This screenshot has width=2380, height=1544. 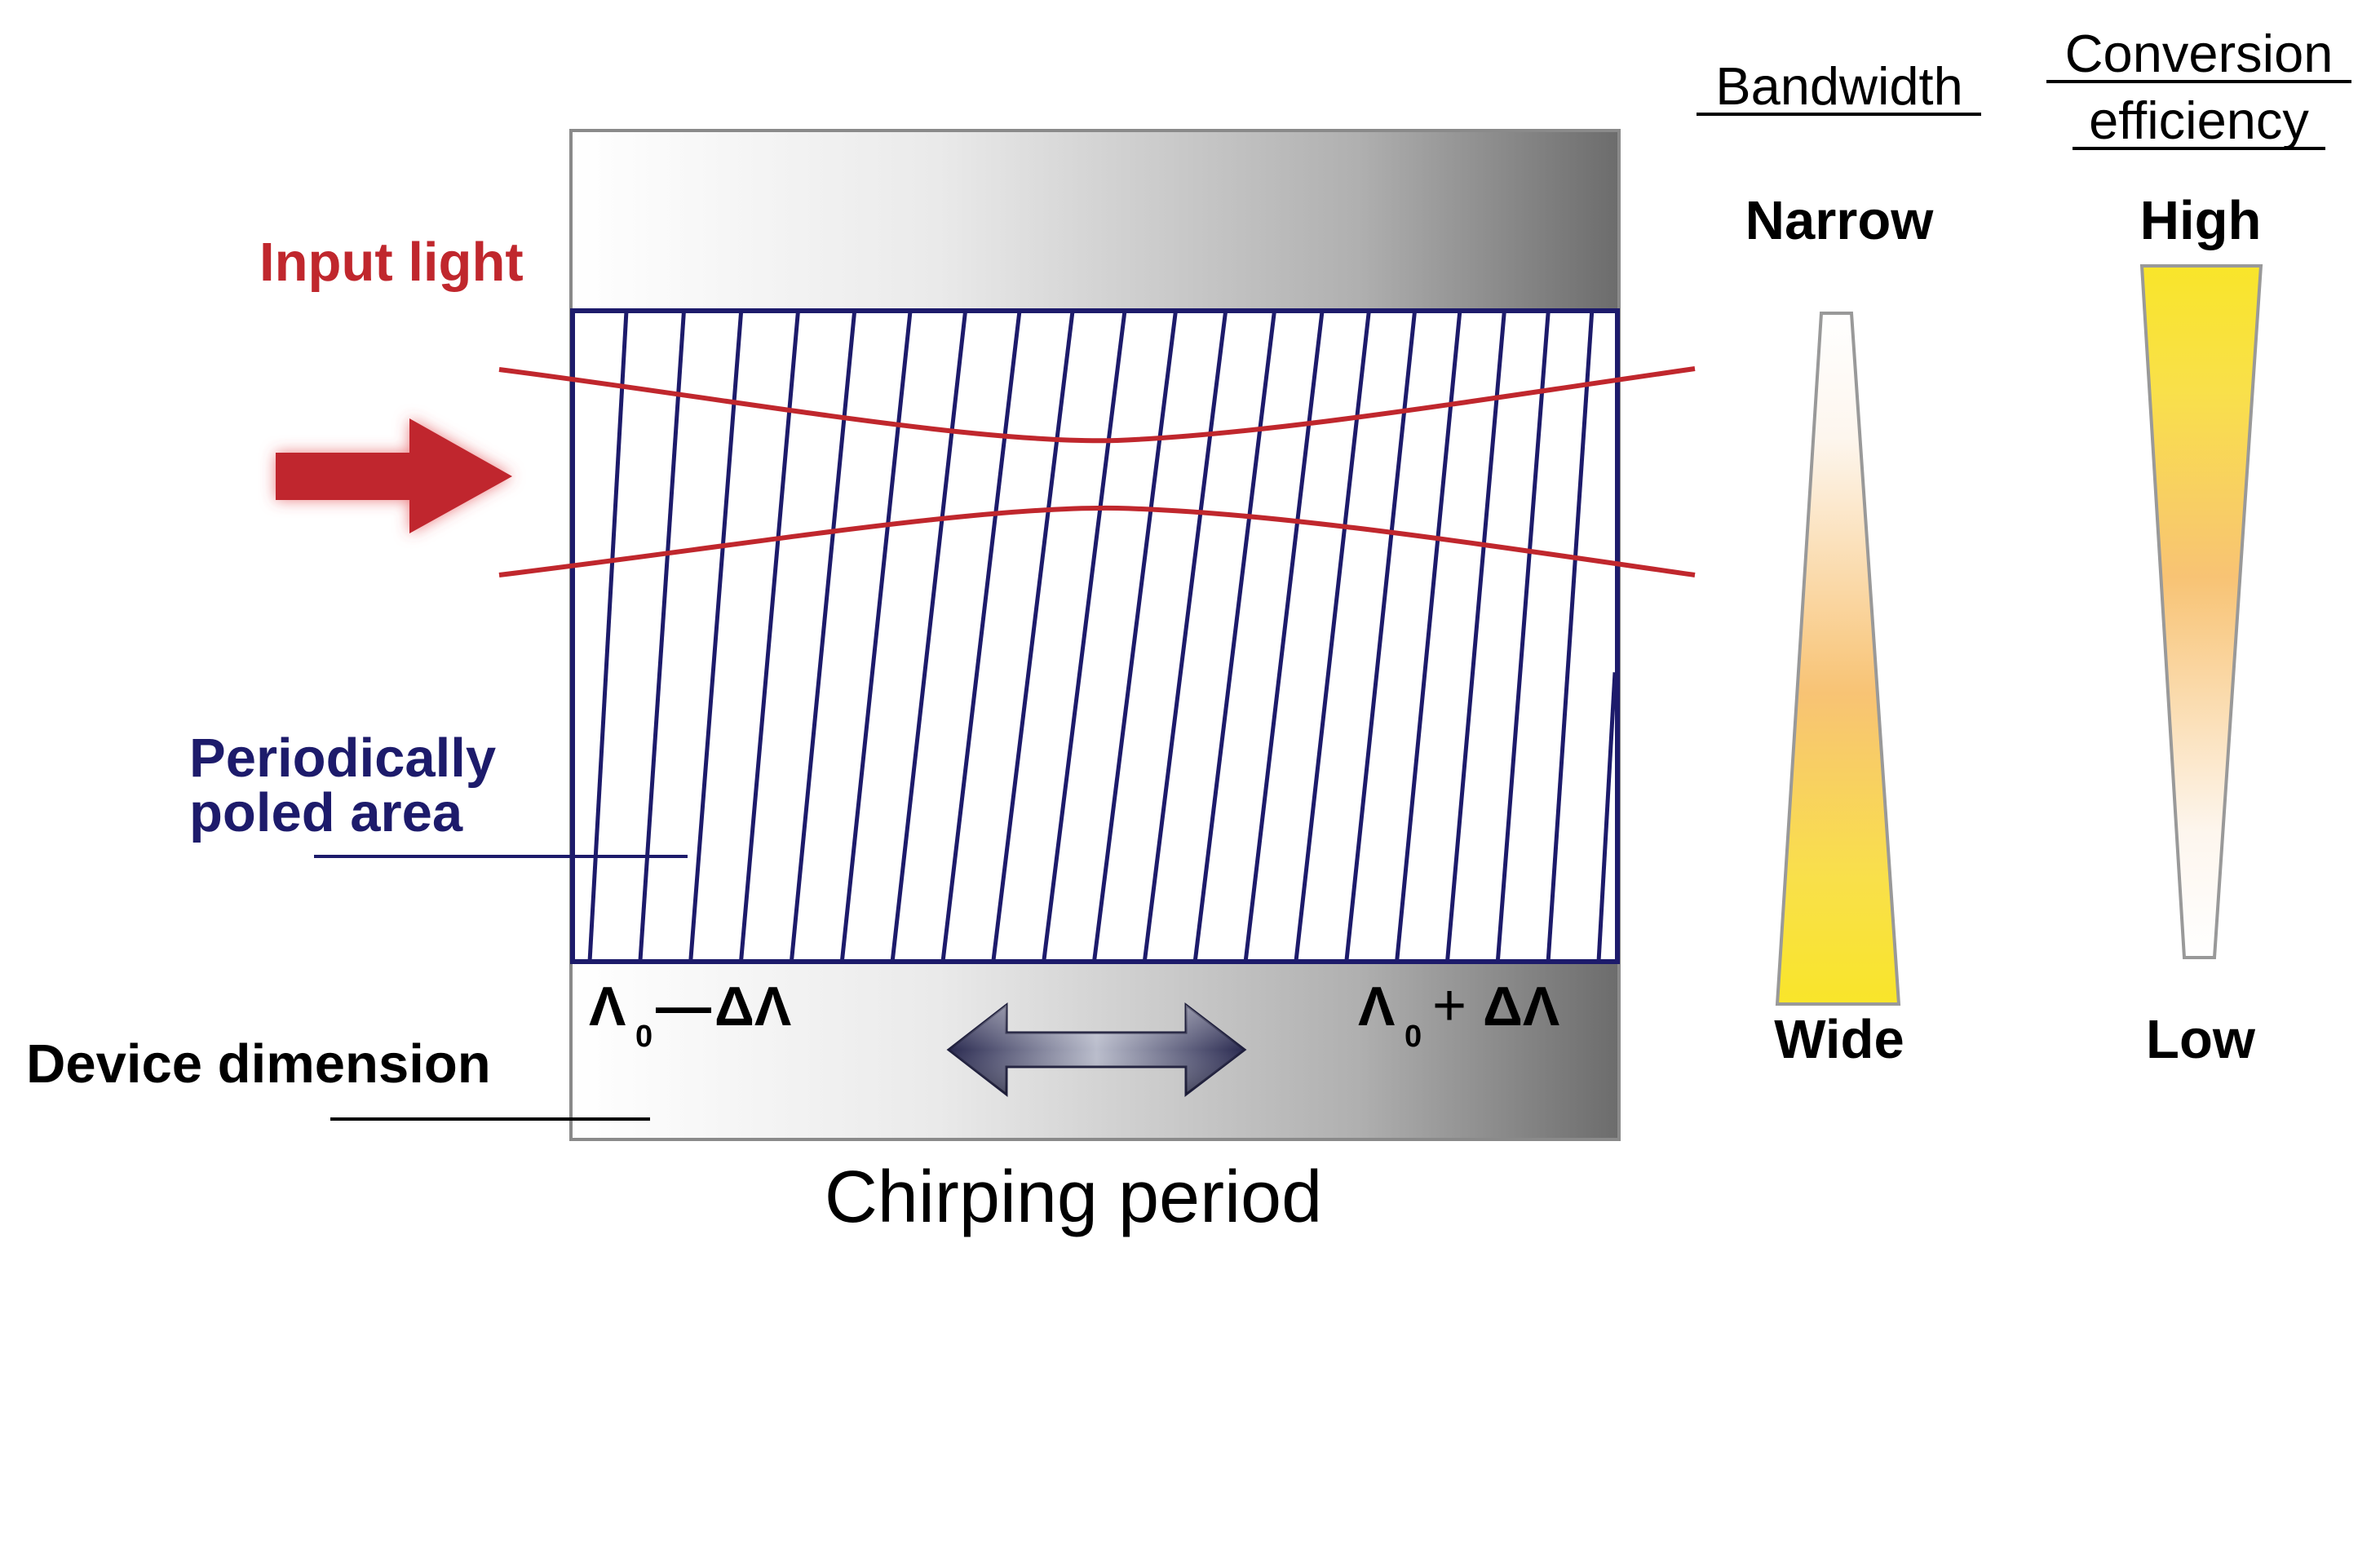 I want to click on bandwidth-bottom-label: Wide, so click(x=1839, y=1039).